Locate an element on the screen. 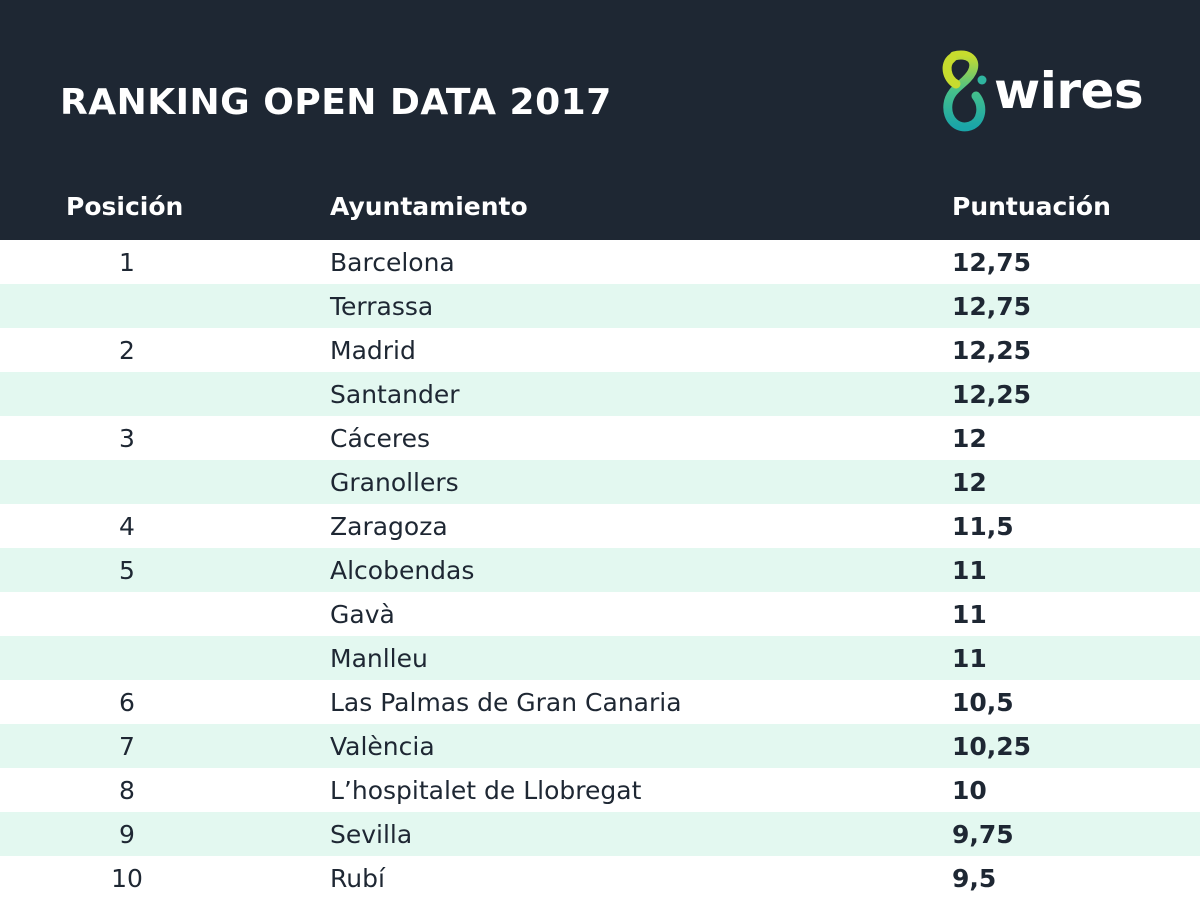  table-row: 1 Barcelona 12,75 is located at coordinates (600, 262).